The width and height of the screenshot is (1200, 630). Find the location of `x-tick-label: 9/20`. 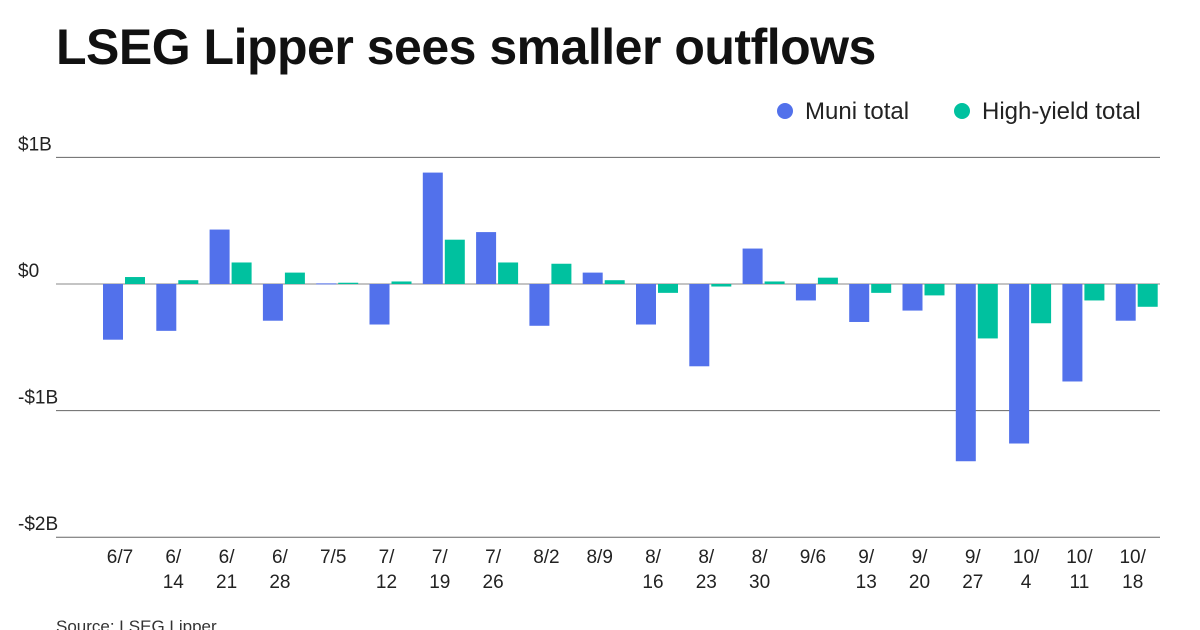

x-tick-label: 9/20 is located at coordinates (919, 570).